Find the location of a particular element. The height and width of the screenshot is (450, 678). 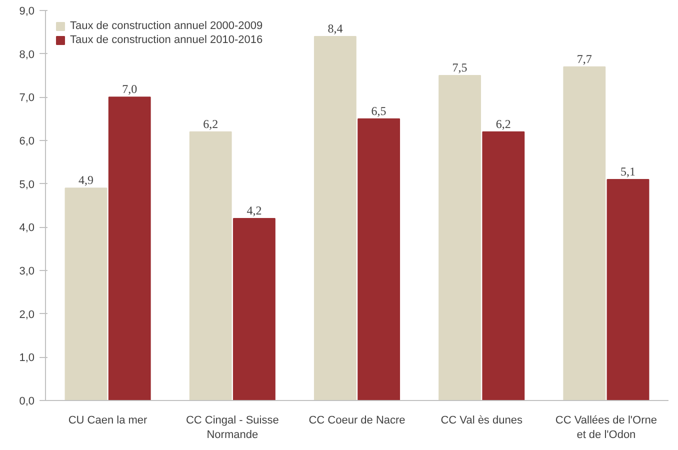

data-label: 7,0 is located at coordinates (130, 89).